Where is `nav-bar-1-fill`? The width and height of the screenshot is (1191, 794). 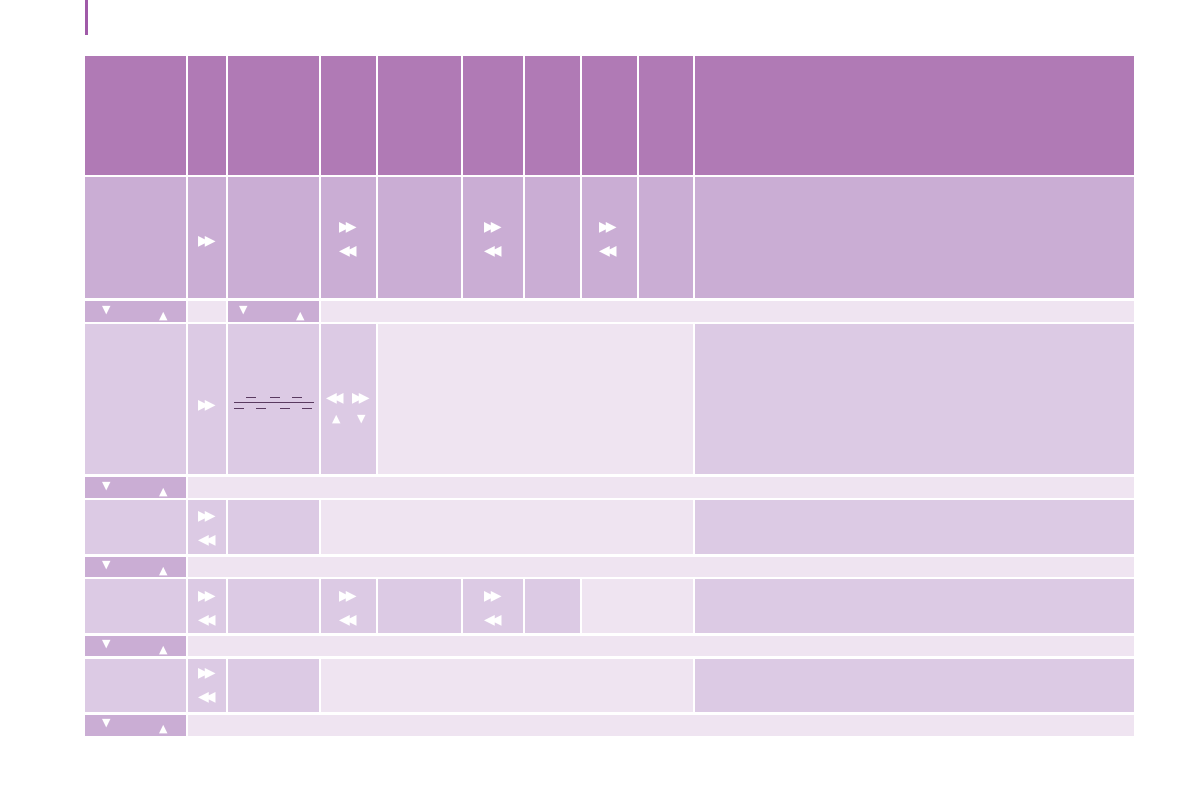 nav-bar-1-fill is located at coordinates (727, 311).